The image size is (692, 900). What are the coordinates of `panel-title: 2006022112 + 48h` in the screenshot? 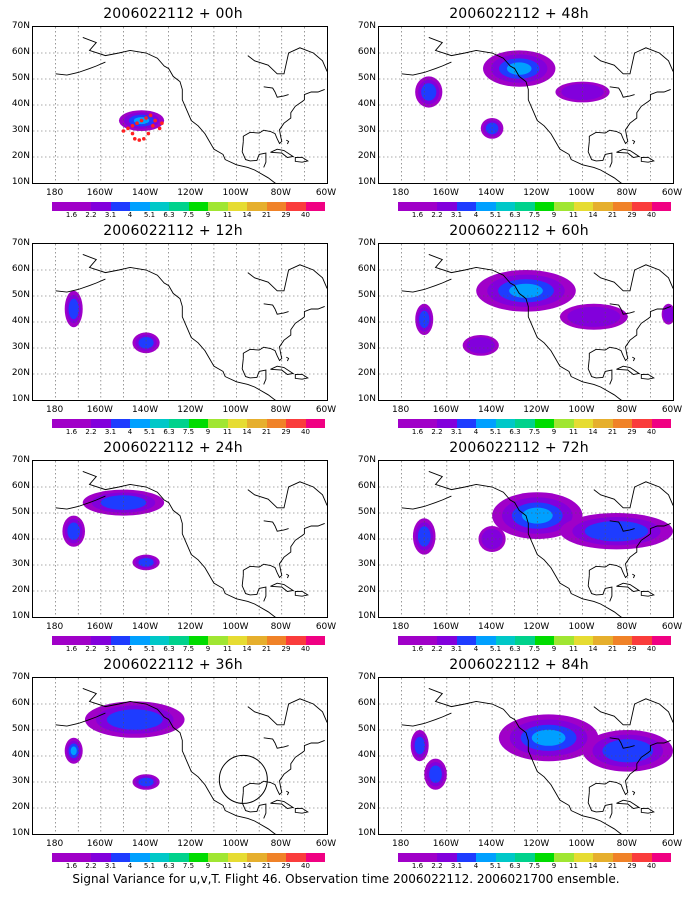 It's located at (519, 14).